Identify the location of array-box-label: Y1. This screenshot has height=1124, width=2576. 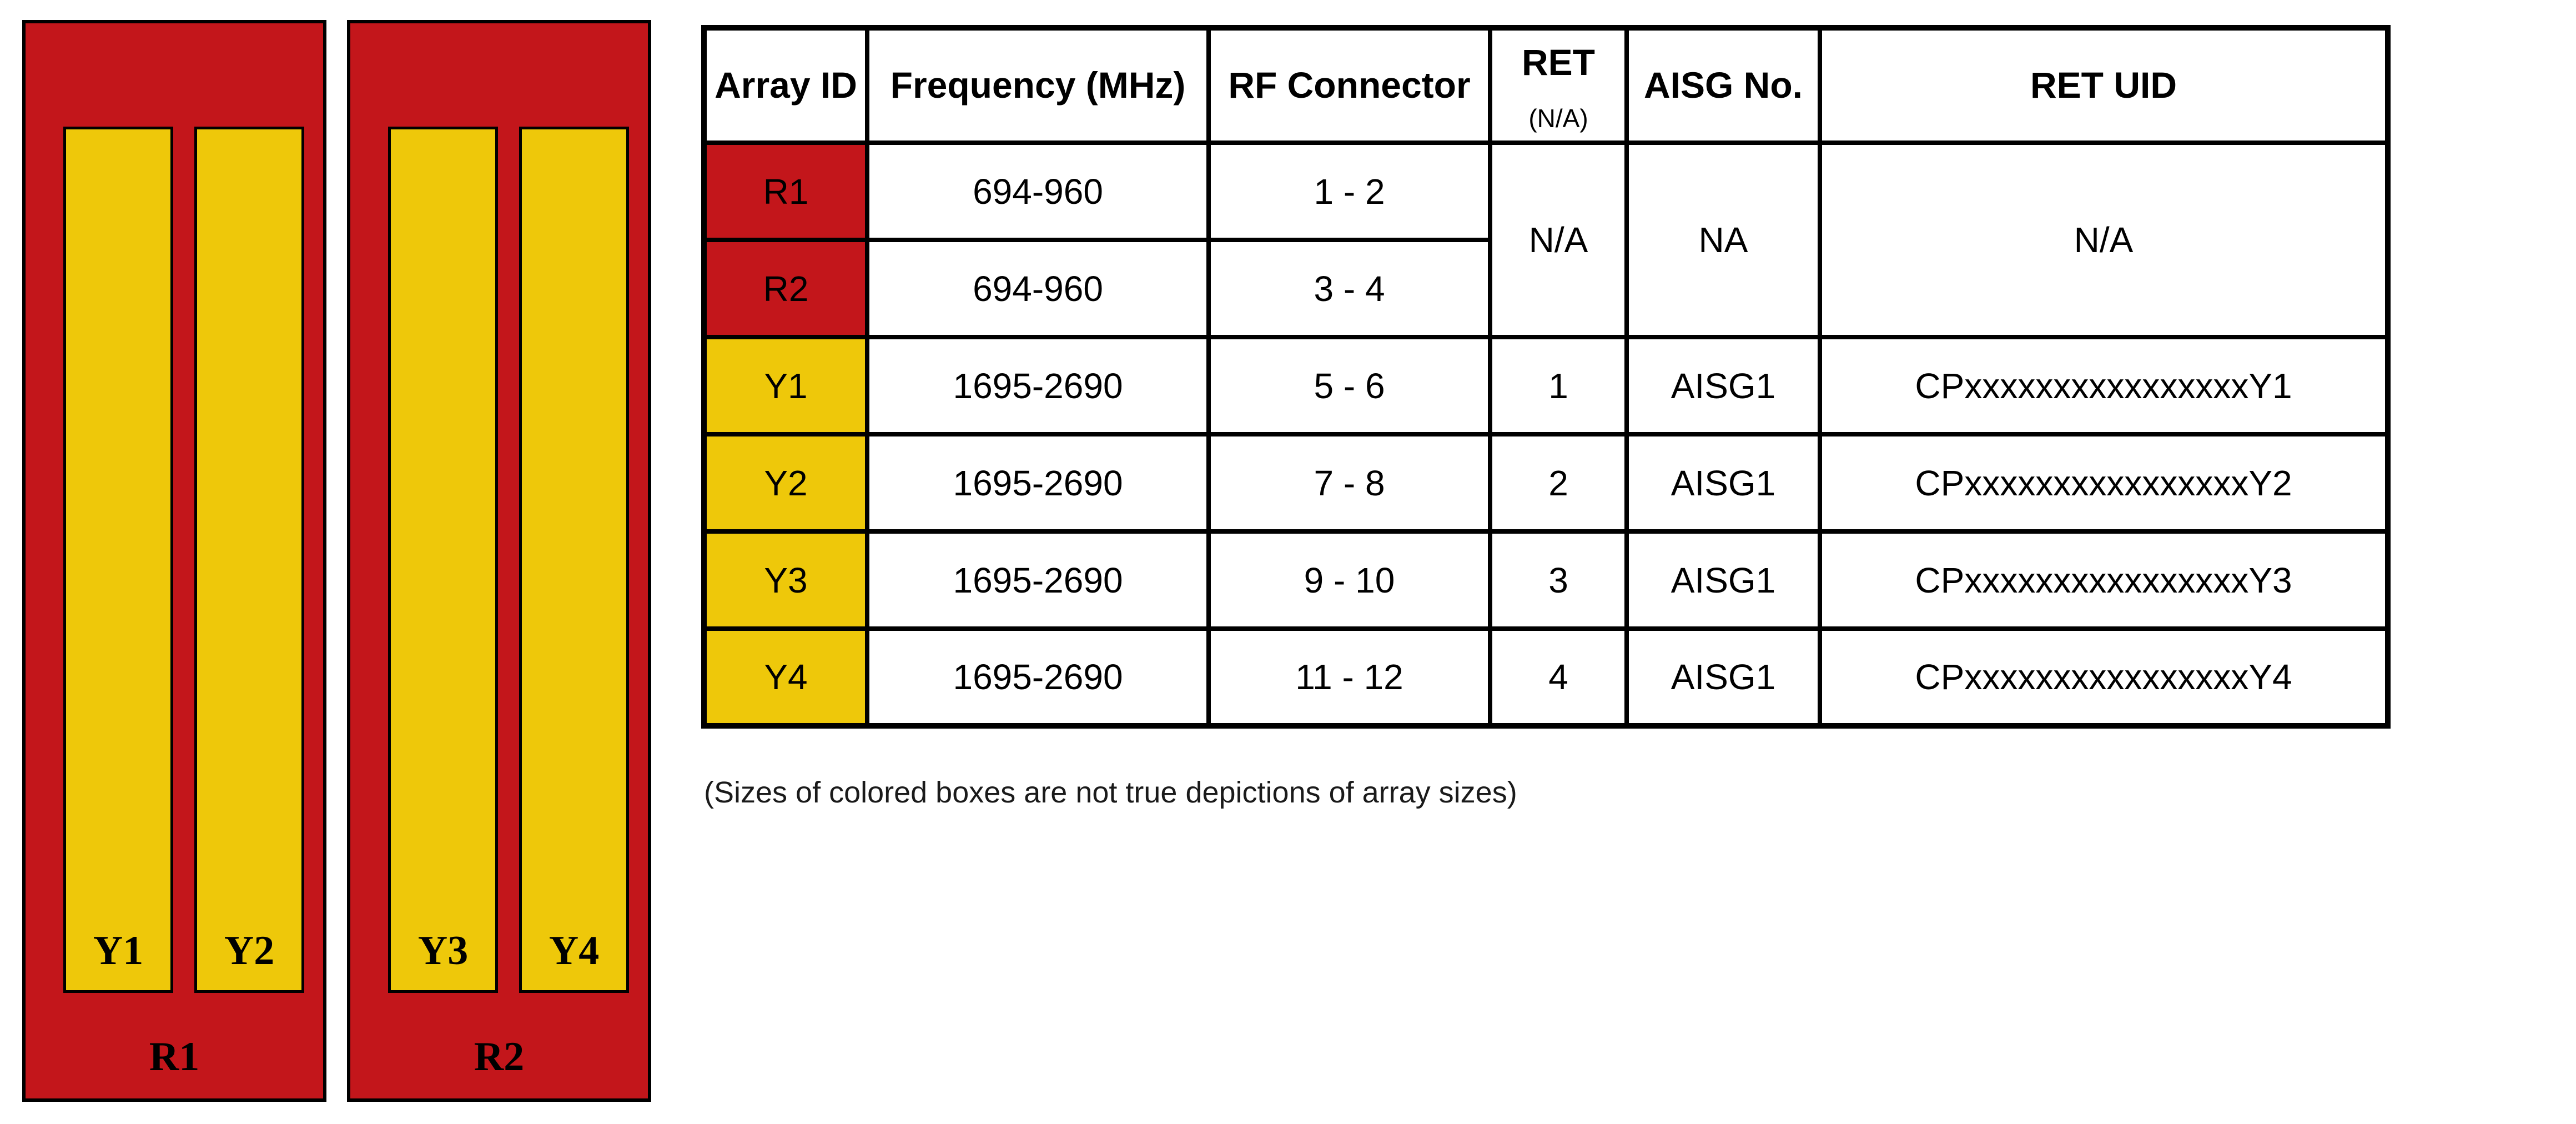
(118, 951).